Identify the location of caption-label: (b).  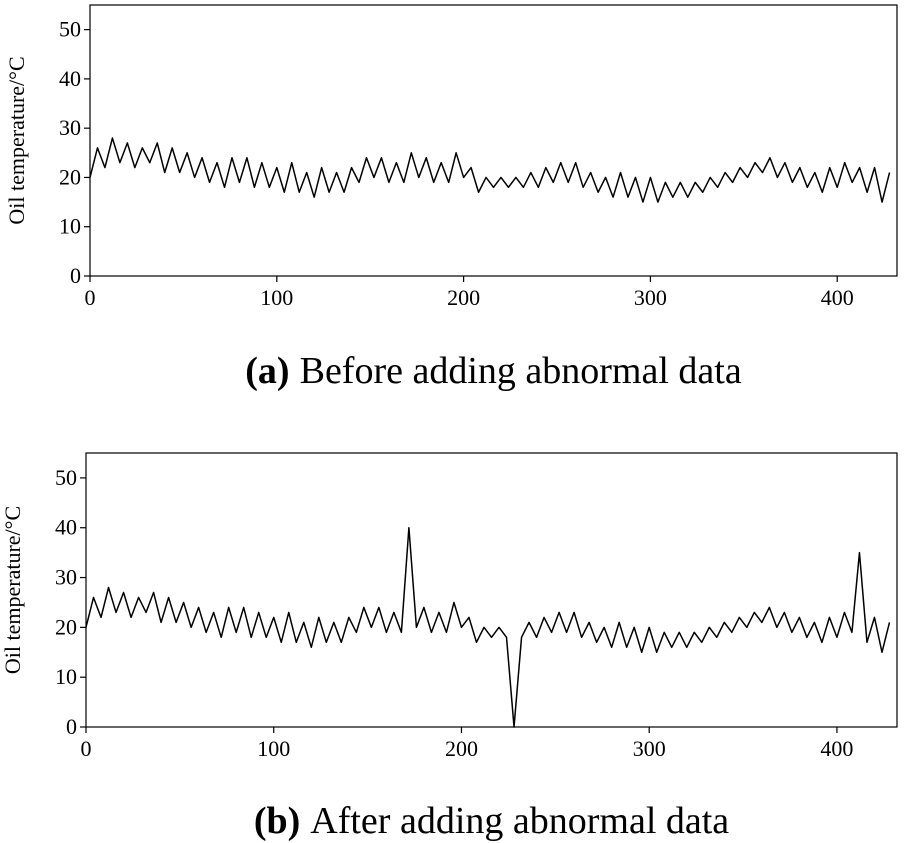
(277, 821).